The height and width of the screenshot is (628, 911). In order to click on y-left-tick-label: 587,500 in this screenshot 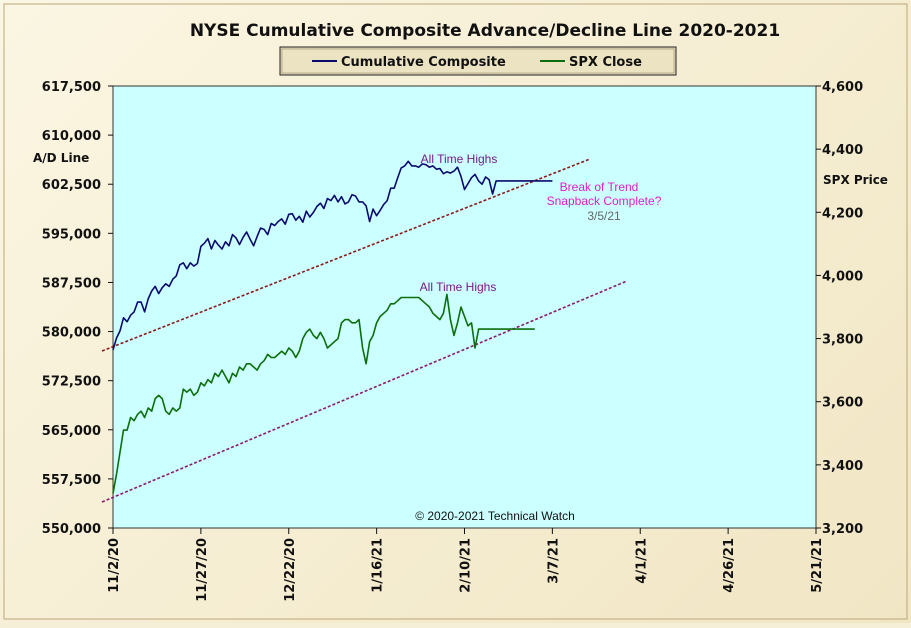, I will do `click(71, 283)`.